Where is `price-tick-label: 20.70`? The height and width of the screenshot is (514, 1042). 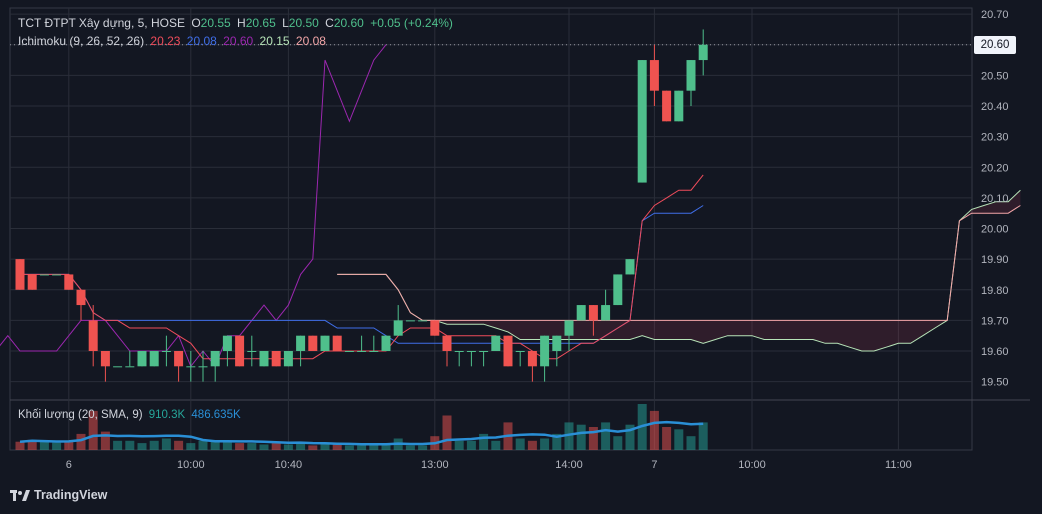
price-tick-label: 20.70 is located at coordinates (995, 15).